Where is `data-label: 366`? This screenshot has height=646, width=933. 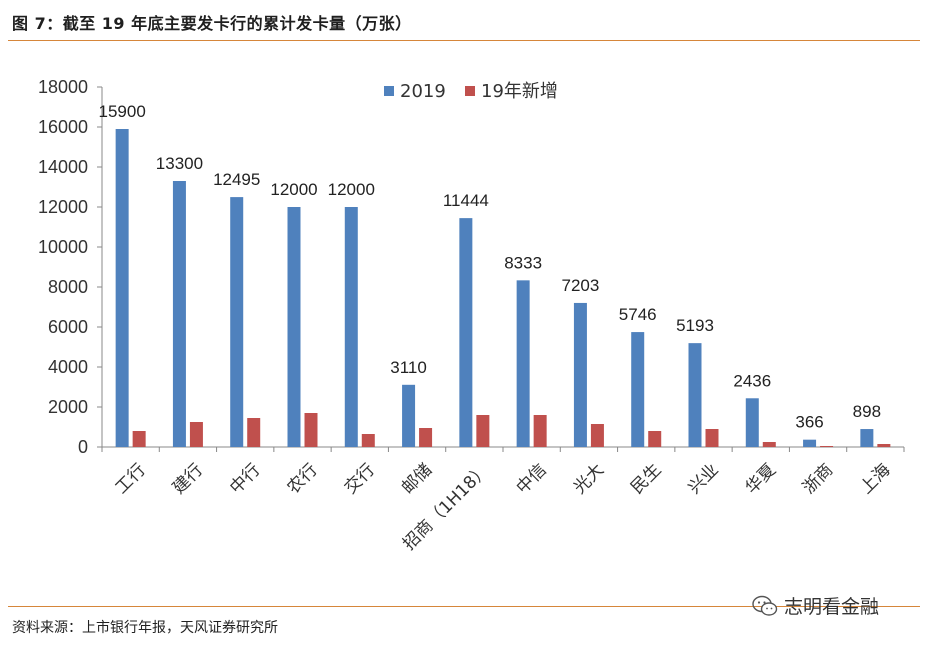
data-label: 366 is located at coordinates (809, 422).